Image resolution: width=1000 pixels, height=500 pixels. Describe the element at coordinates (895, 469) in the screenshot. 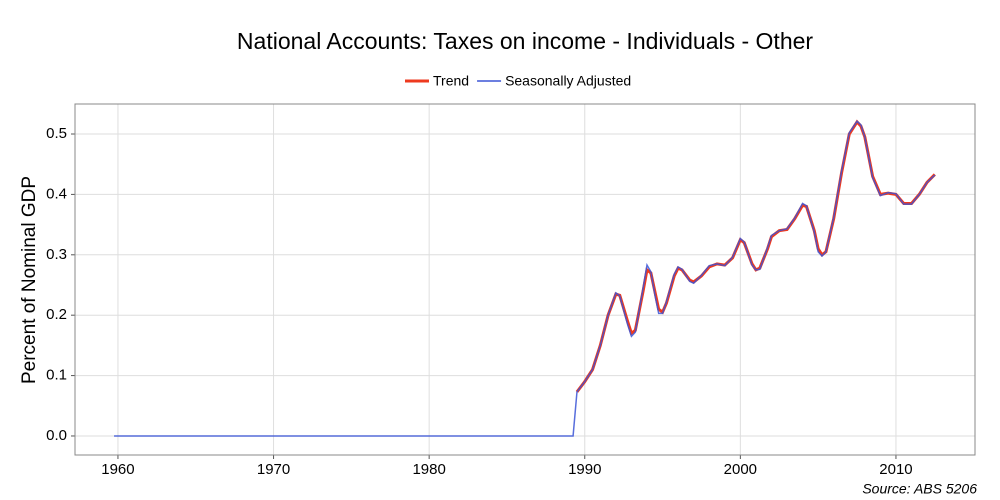

I see `x-tick-label: 2010` at that location.